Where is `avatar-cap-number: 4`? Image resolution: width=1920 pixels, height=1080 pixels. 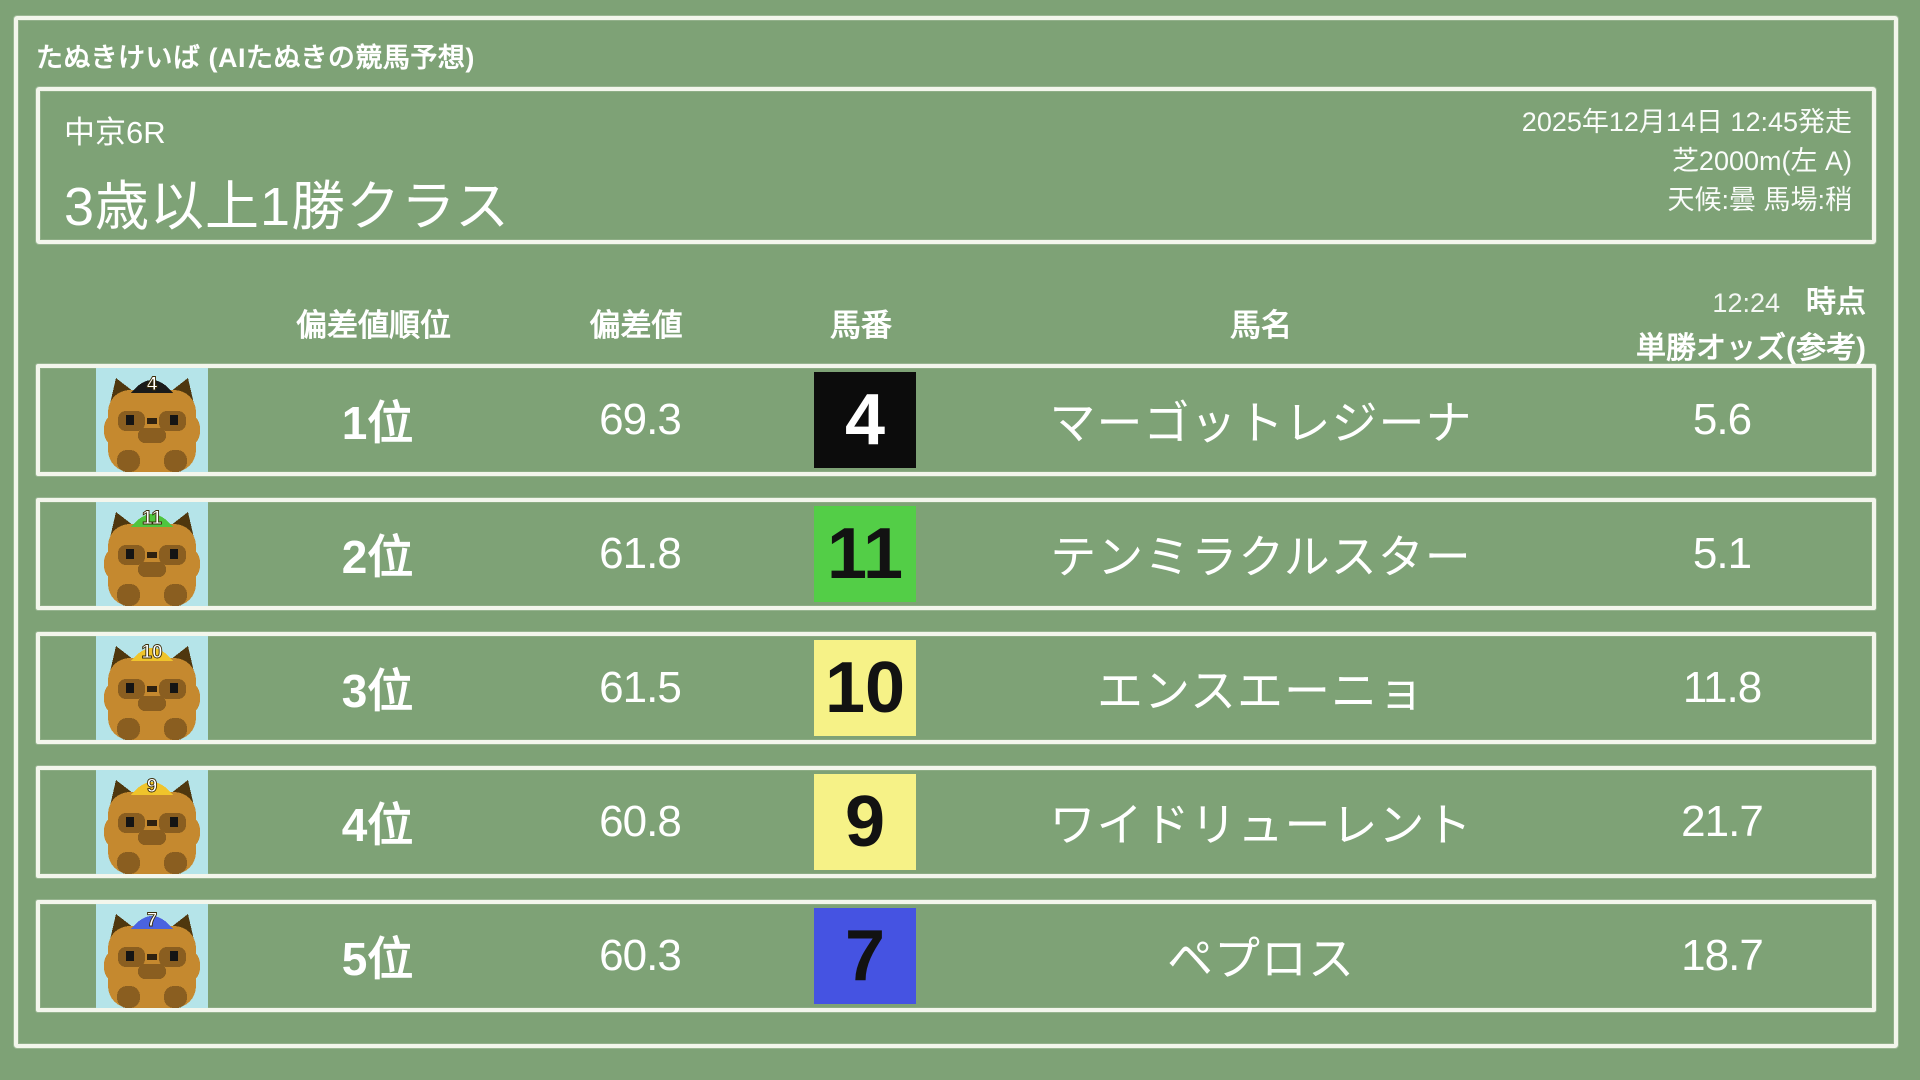
avatar-cap-number: 4 is located at coordinates (152, 384).